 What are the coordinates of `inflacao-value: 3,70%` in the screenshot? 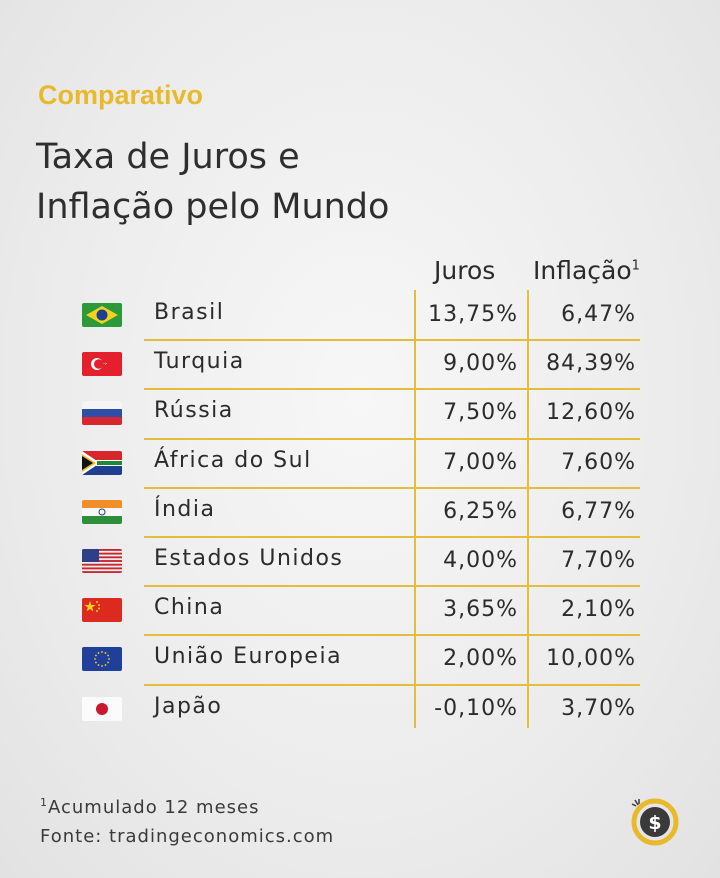 It's located at (598, 708).